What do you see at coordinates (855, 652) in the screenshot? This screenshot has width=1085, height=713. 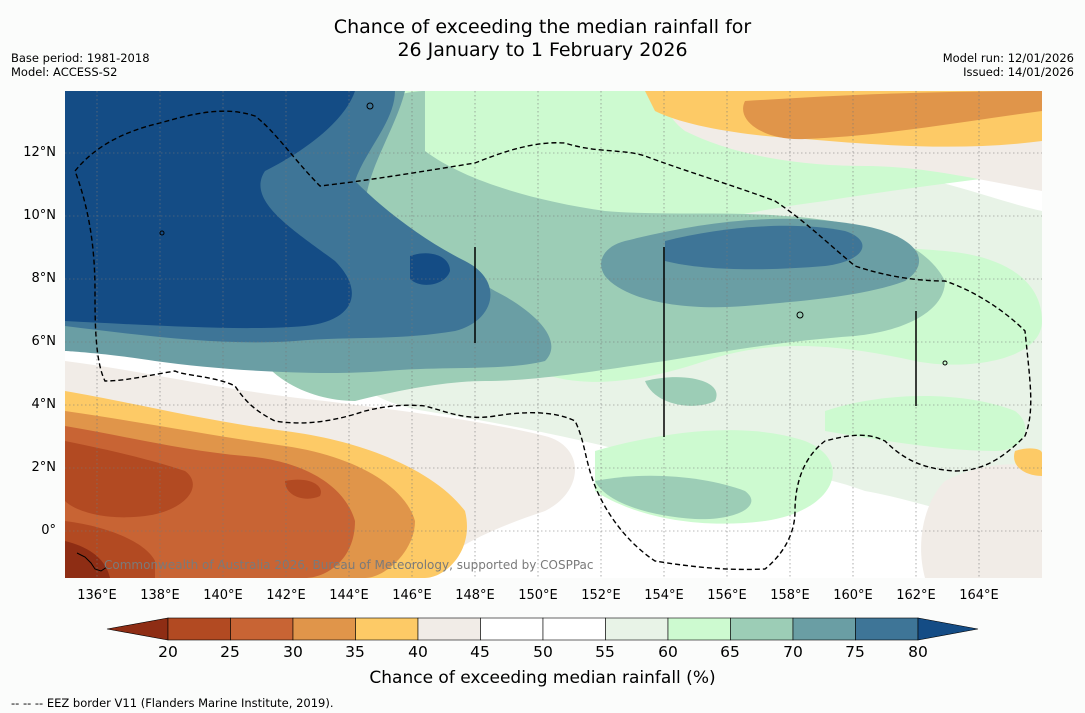 I see `colorbar-tick-75: 75` at bounding box center [855, 652].